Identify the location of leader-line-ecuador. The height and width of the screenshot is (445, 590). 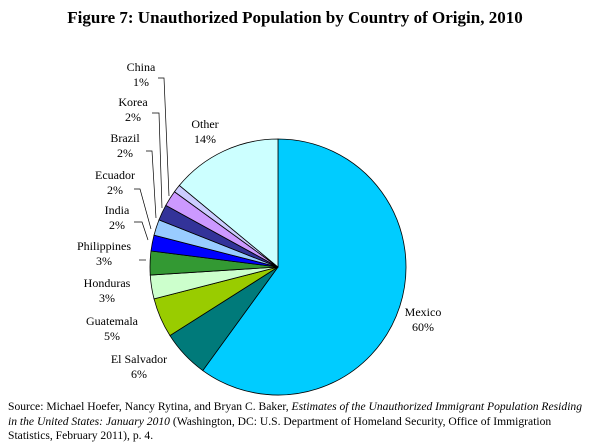
(143, 209).